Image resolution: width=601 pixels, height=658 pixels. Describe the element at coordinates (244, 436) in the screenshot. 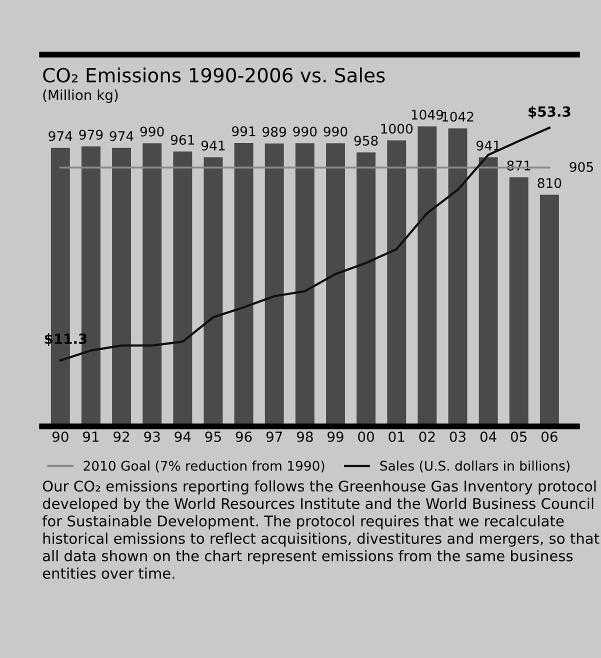

I see `x-tick-label: 96` at that location.